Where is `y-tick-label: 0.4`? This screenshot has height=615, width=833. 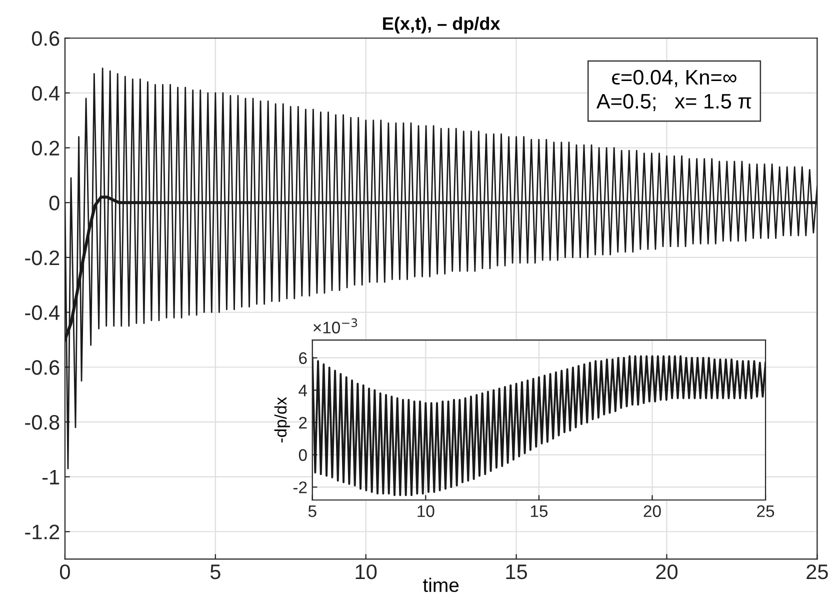
y-tick-label: 0.4 is located at coordinates (46, 93).